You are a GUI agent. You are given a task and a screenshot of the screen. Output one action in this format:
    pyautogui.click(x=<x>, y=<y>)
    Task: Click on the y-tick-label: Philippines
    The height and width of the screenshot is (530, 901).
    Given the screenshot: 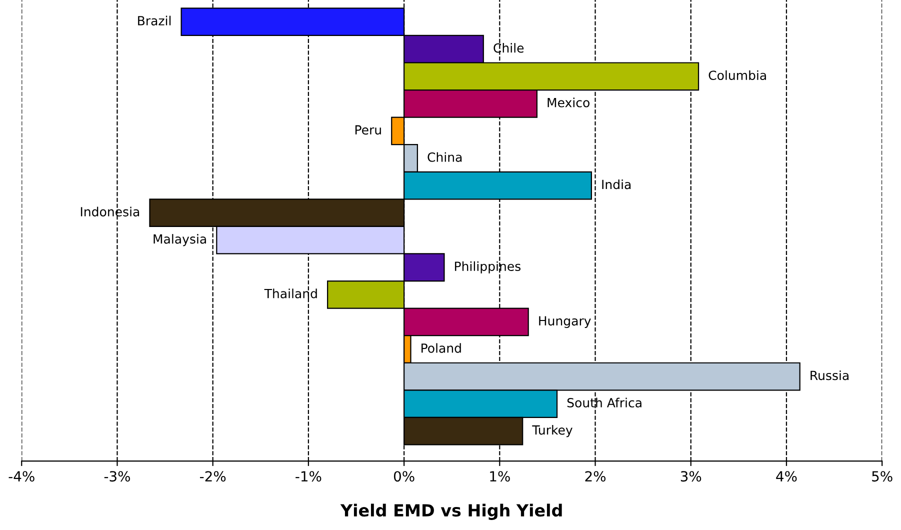 What is the action you would take?
    pyautogui.click(x=487, y=267)
    